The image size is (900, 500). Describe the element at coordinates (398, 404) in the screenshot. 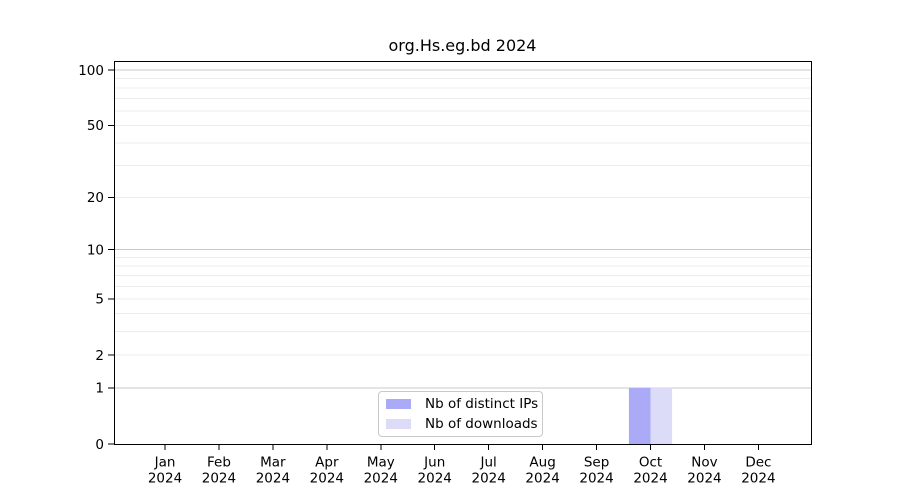

I see `legend-swatch-distinct-ips` at that location.